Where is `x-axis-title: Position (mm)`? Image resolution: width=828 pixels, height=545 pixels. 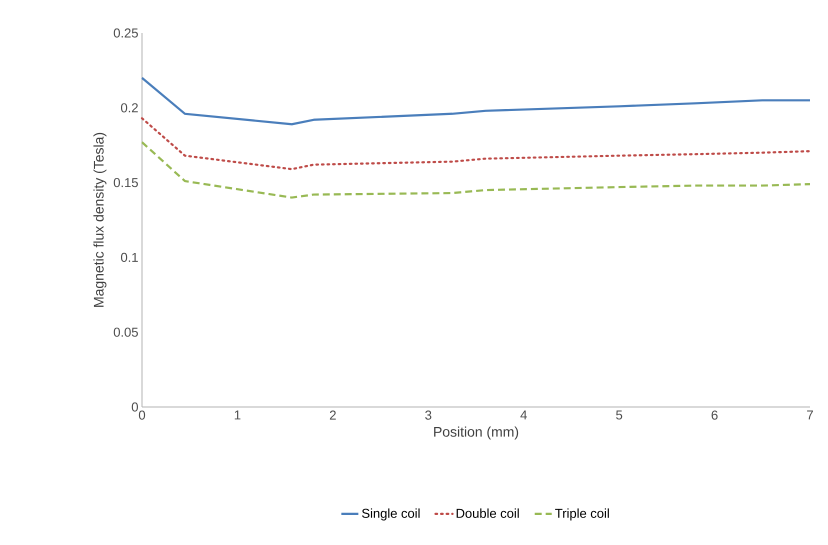 x-axis-title: Position (mm) is located at coordinates (476, 433).